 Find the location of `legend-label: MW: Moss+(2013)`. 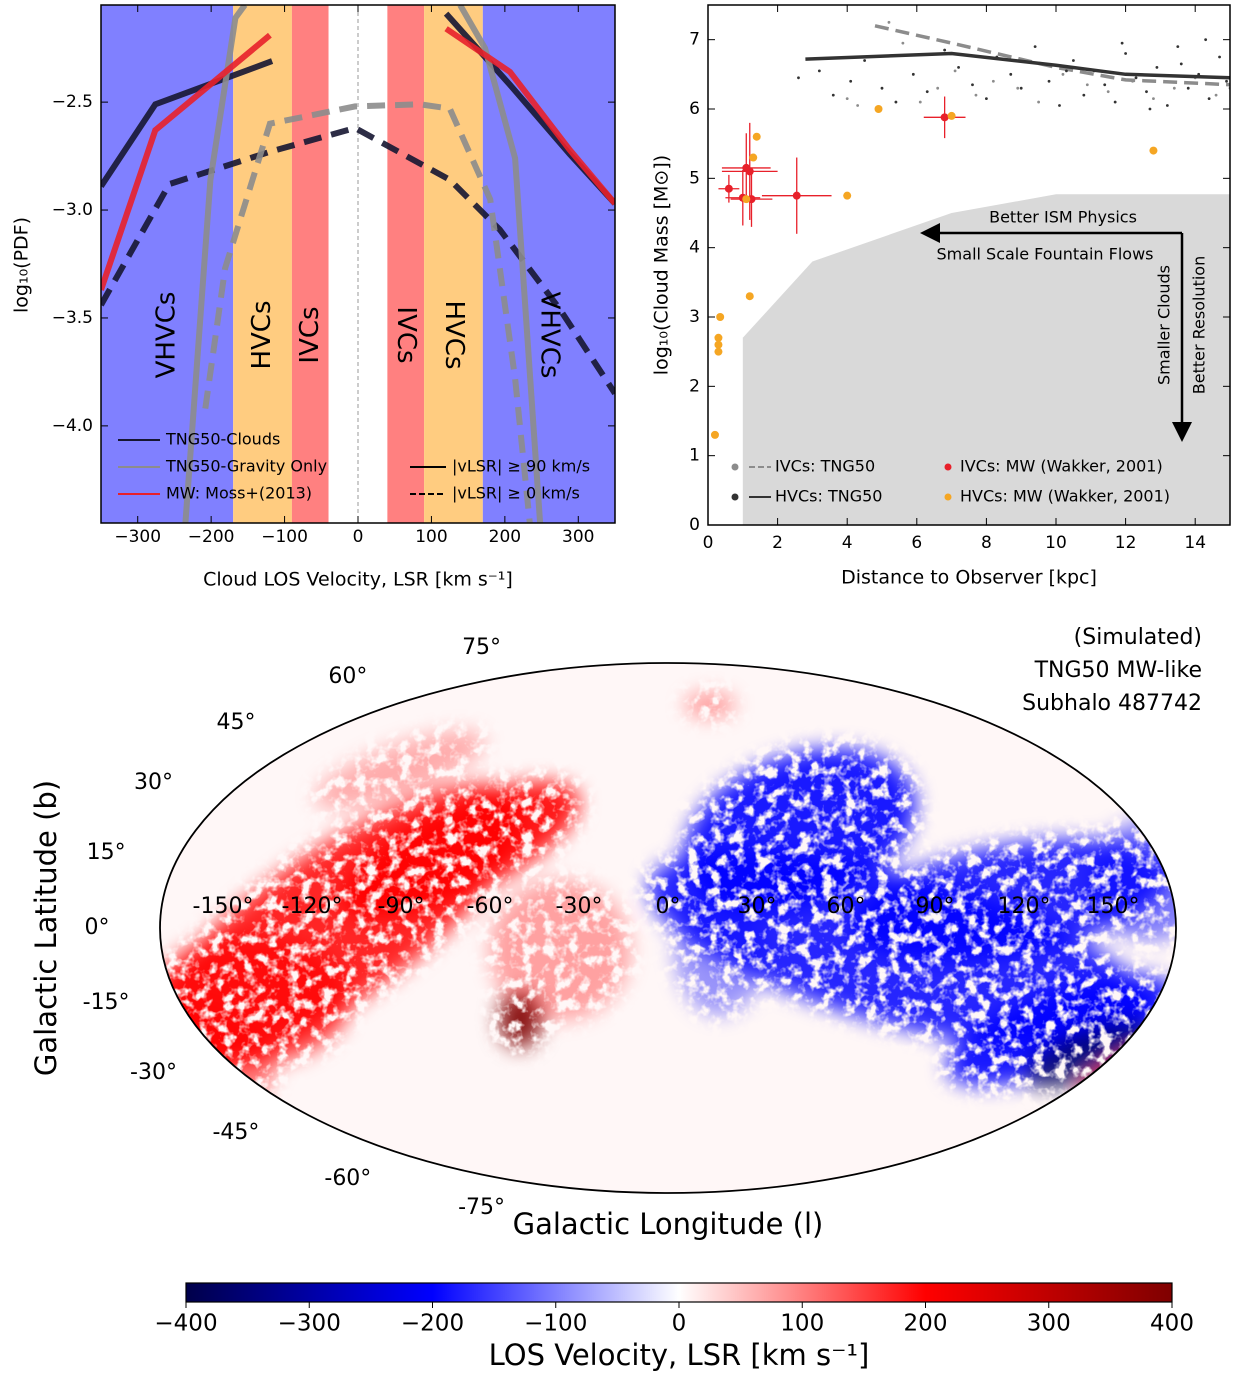

legend-label: MW: Moss+(2013) is located at coordinates (239, 493).